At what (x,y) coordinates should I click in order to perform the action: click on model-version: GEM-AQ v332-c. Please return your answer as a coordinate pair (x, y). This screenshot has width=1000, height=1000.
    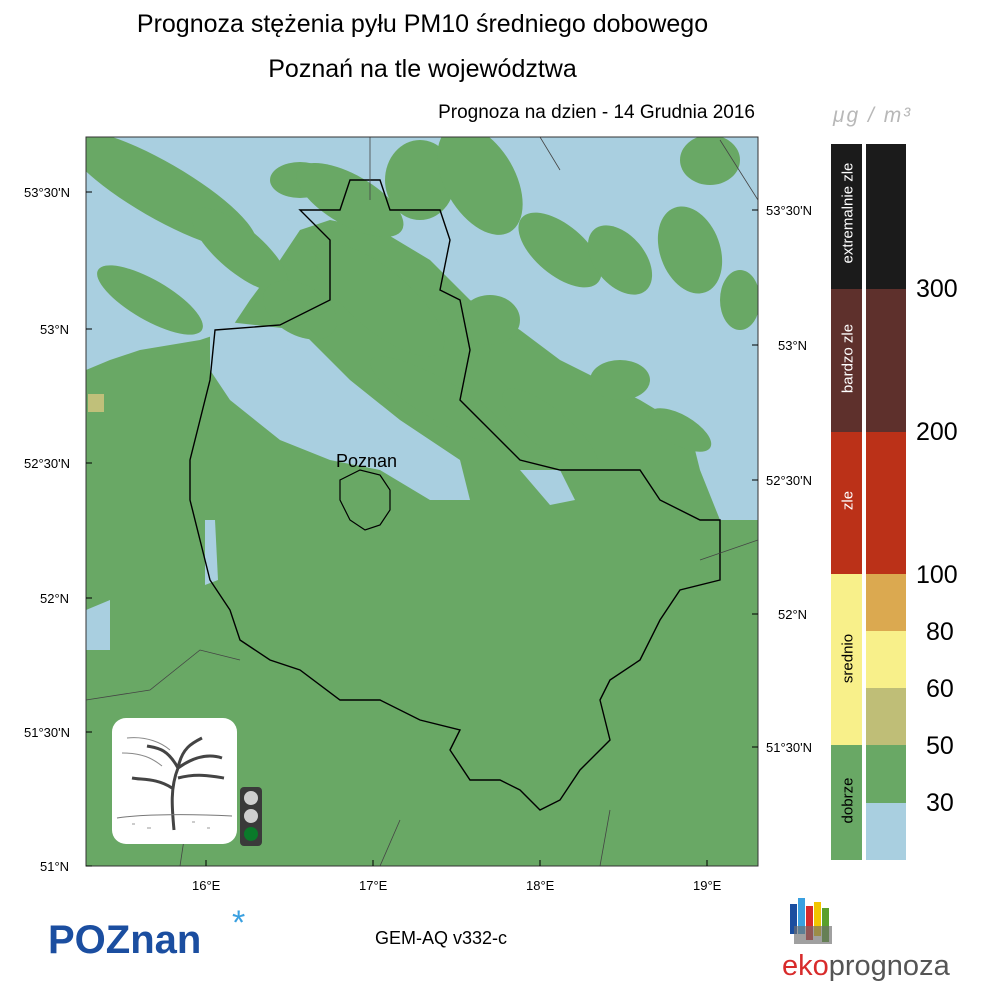
    Looking at the image, I should click on (441, 938).